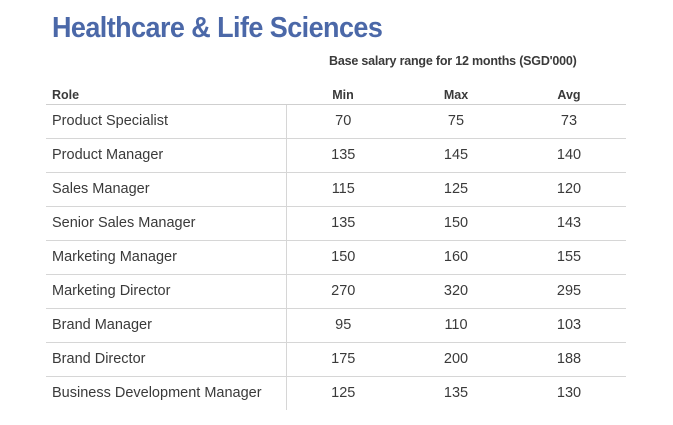  I want to click on avg-cell: 130, so click(569, 393).